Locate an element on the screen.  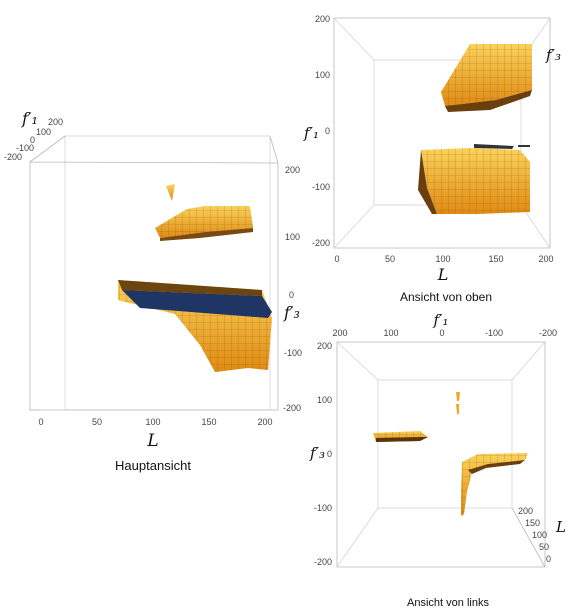
left-top-tick-m200: -200 is located at coordinates (548, 333).